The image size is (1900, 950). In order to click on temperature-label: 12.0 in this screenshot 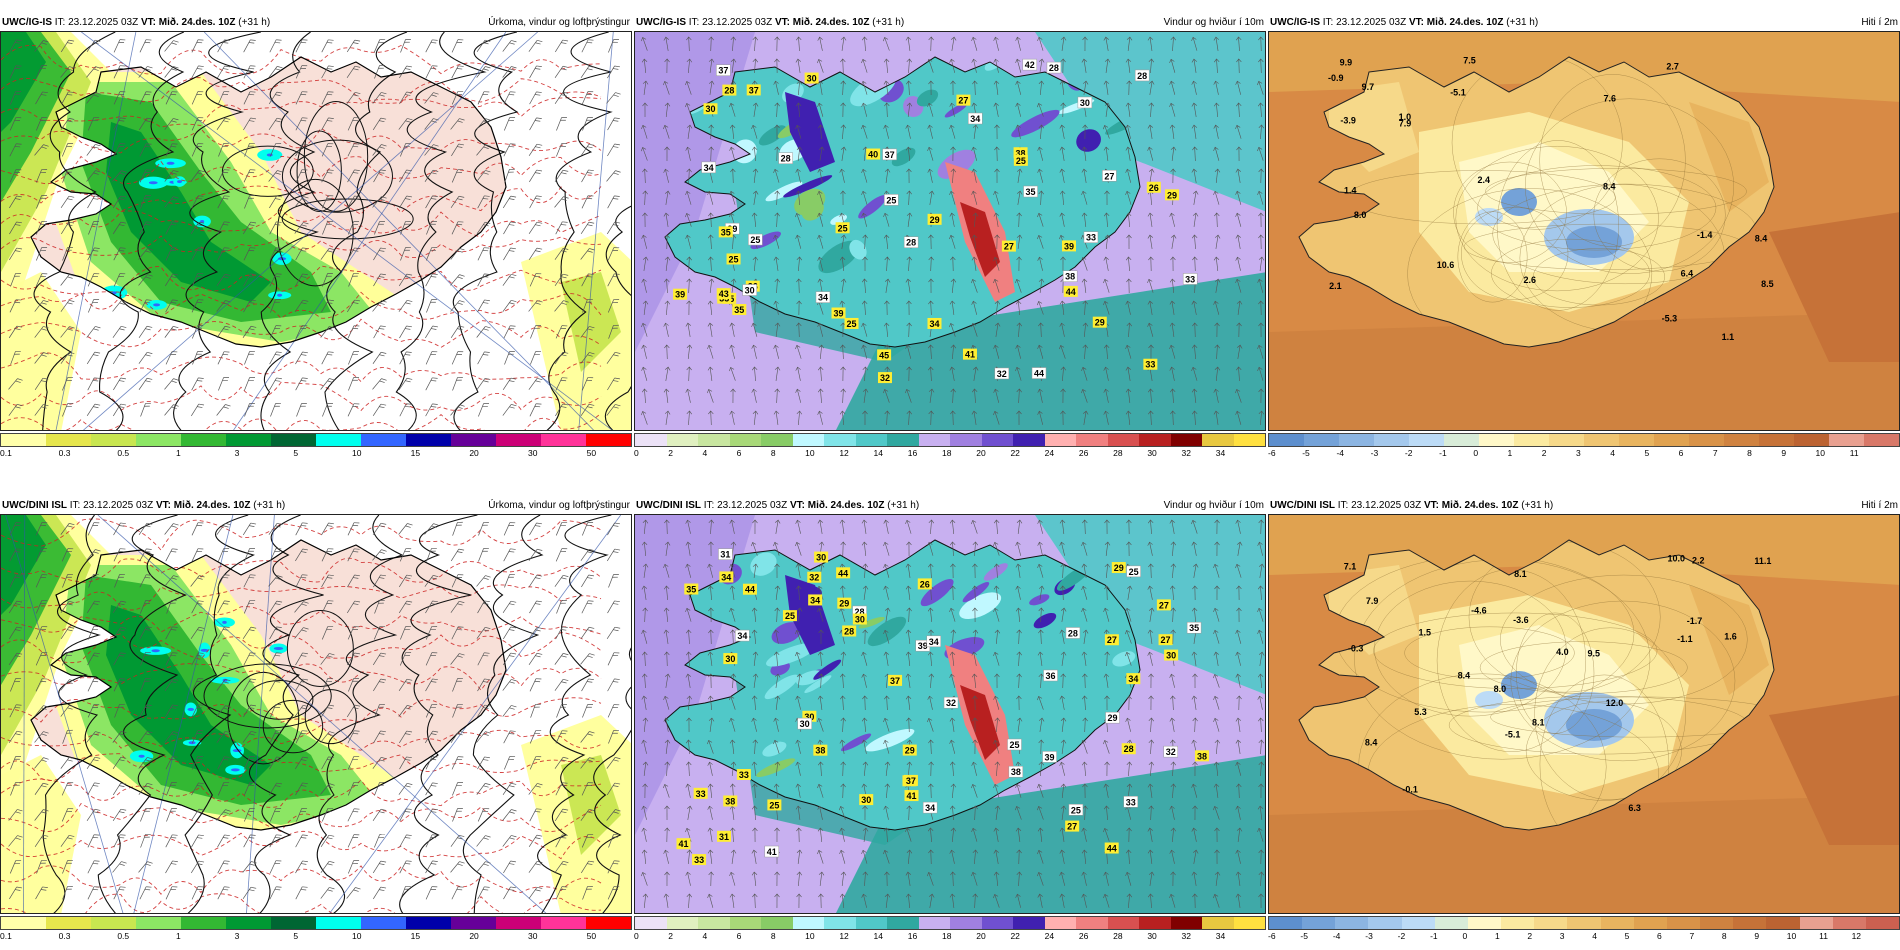, I will do `click(1615, 703)`.